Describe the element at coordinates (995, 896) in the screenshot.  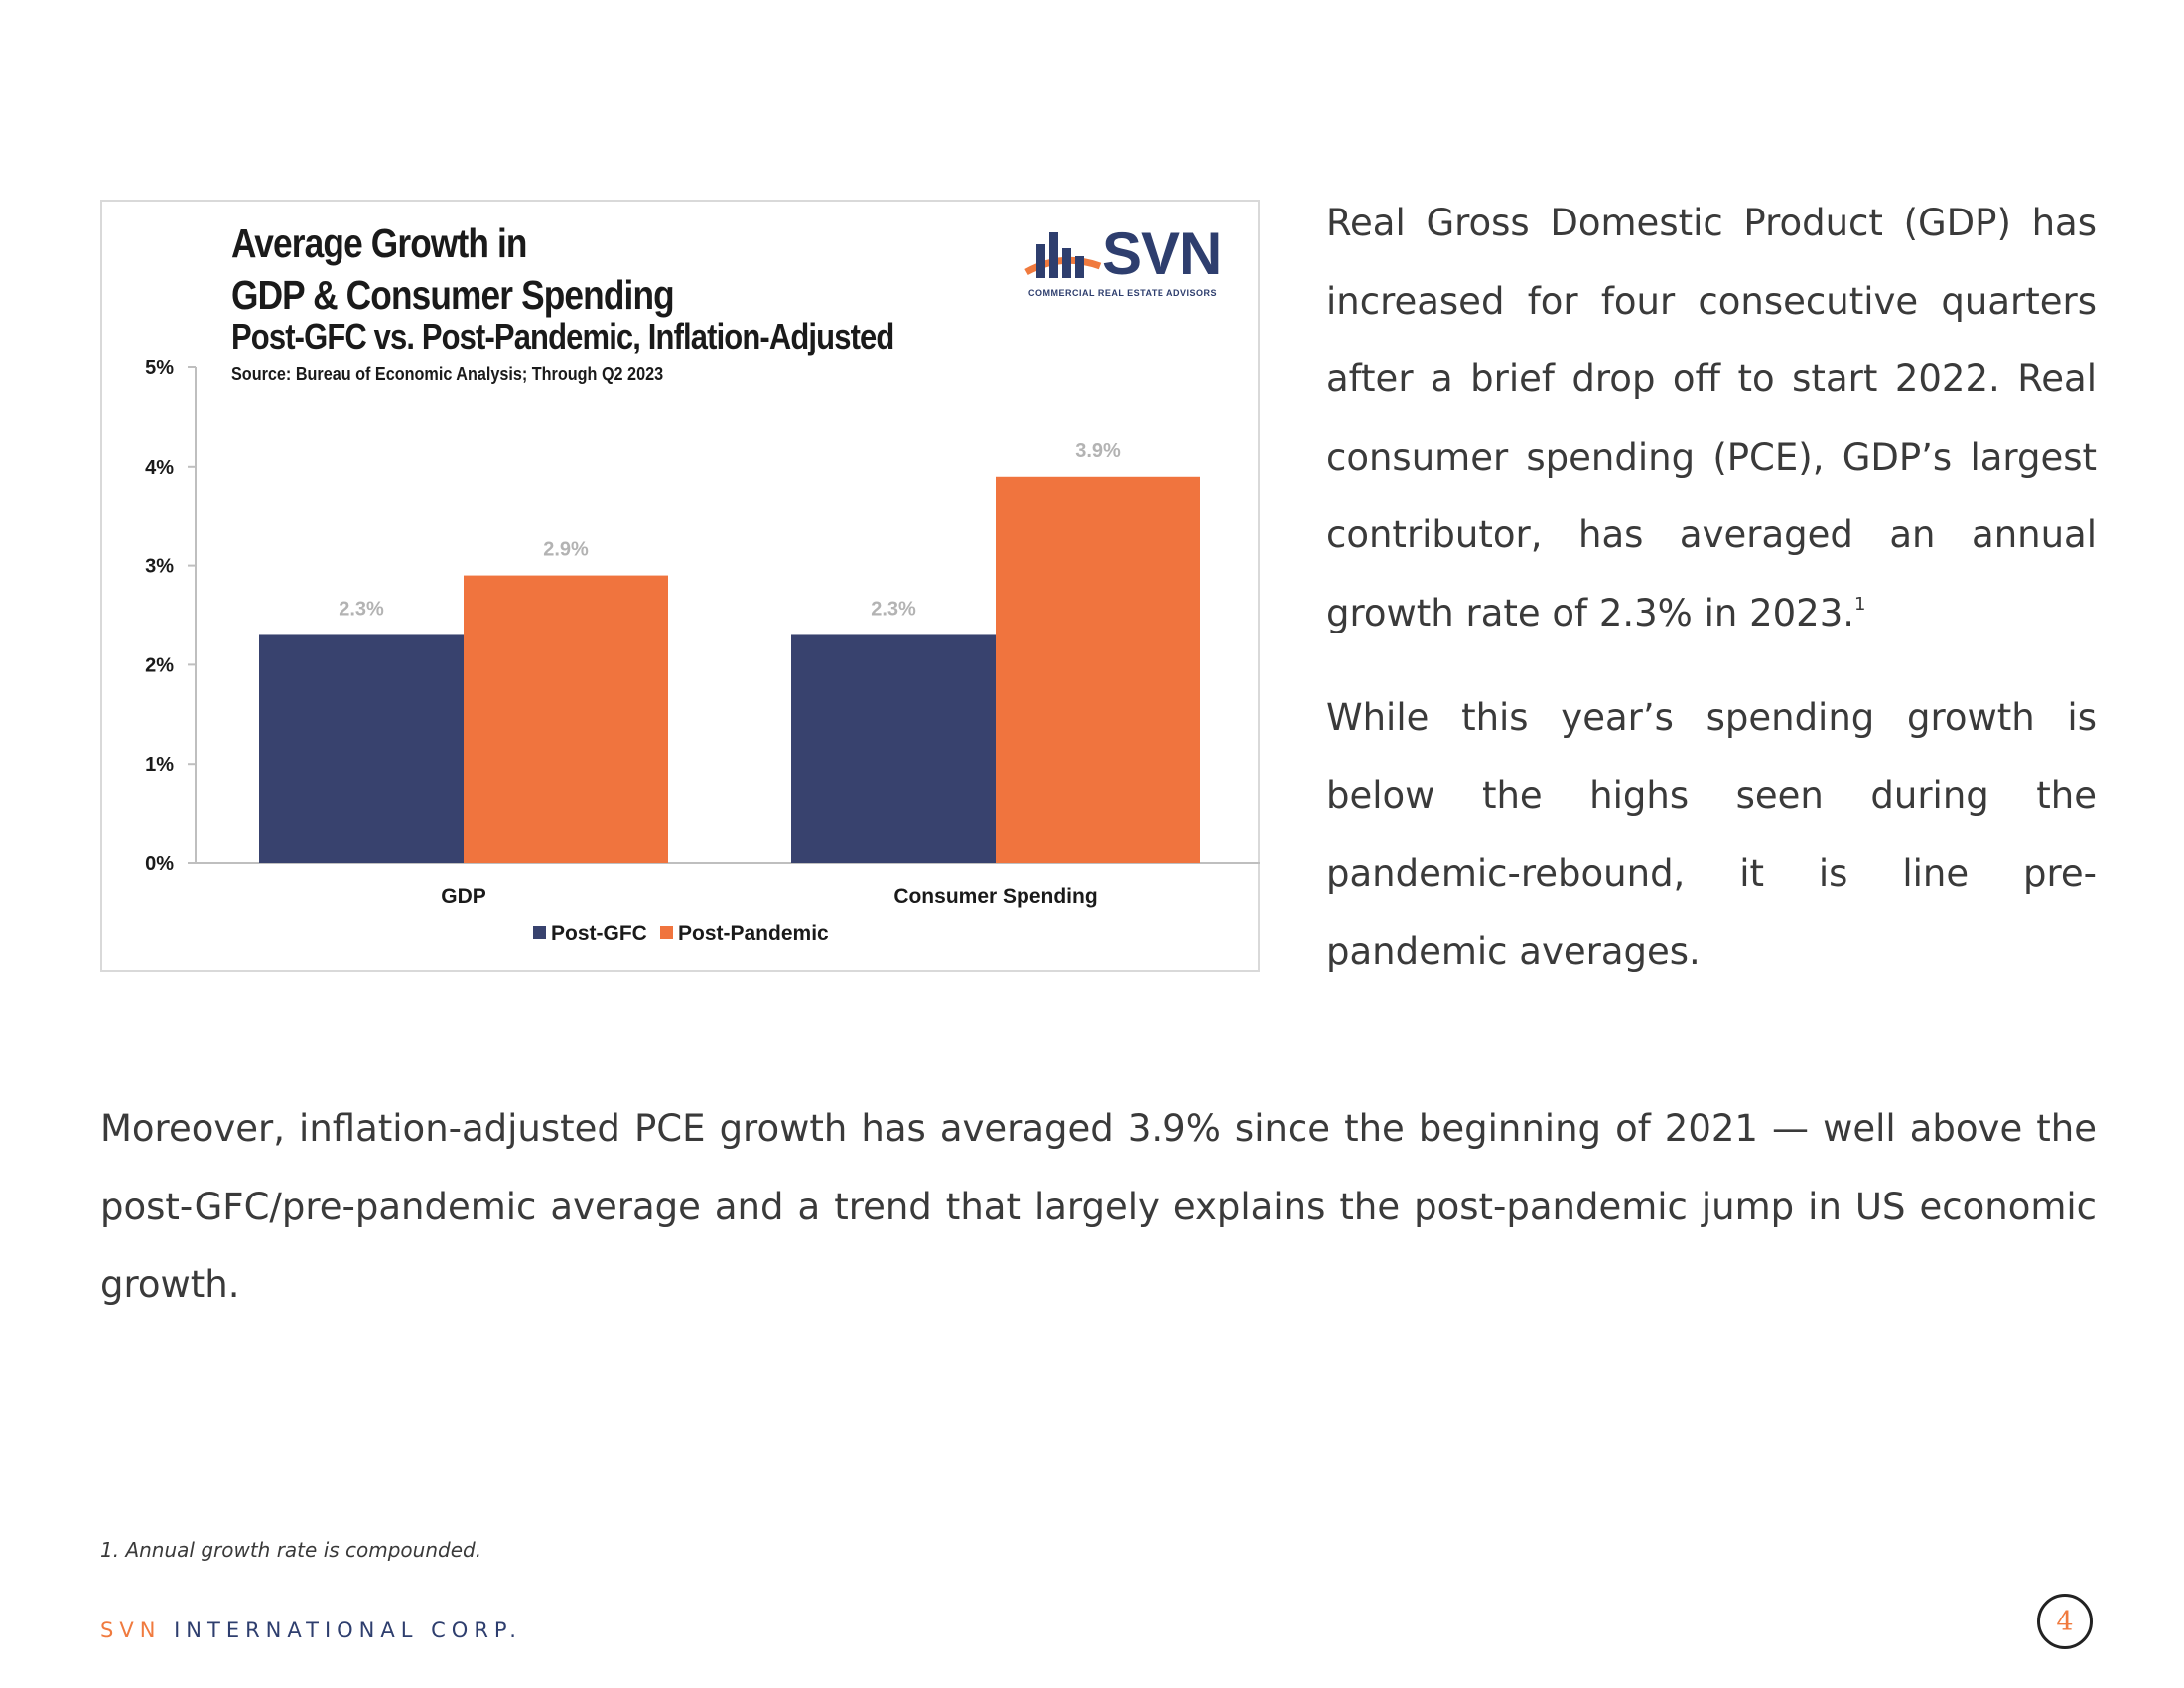
I see `x-category-label: Consumer Spending` at that location.